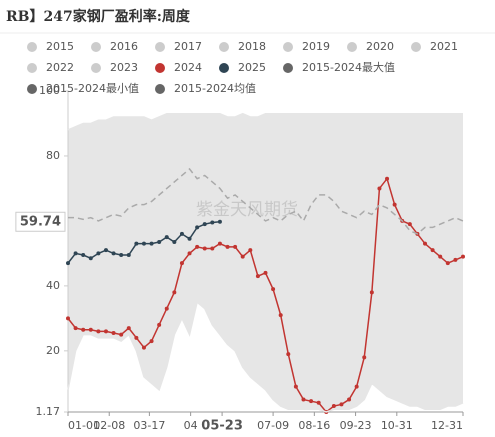 The image size is (495, 437). What do you see at coordinates (265, 121) in the screenshot?
I see `max-line` at bounding box center [265, 121].